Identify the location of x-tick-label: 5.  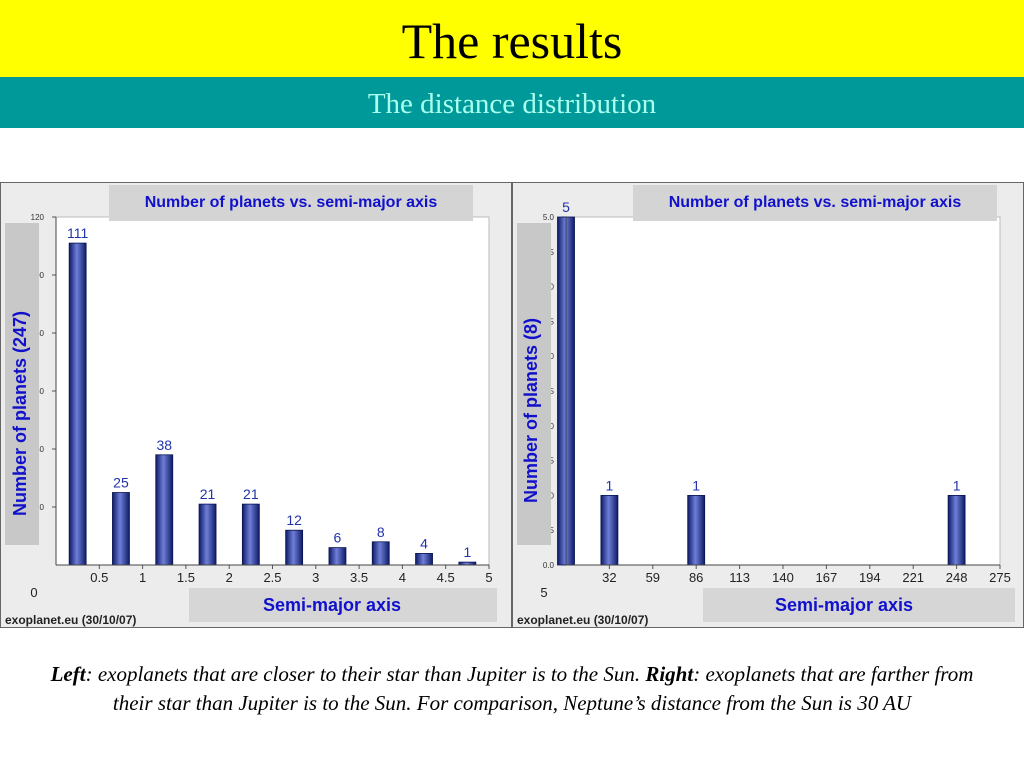
(488, 577).